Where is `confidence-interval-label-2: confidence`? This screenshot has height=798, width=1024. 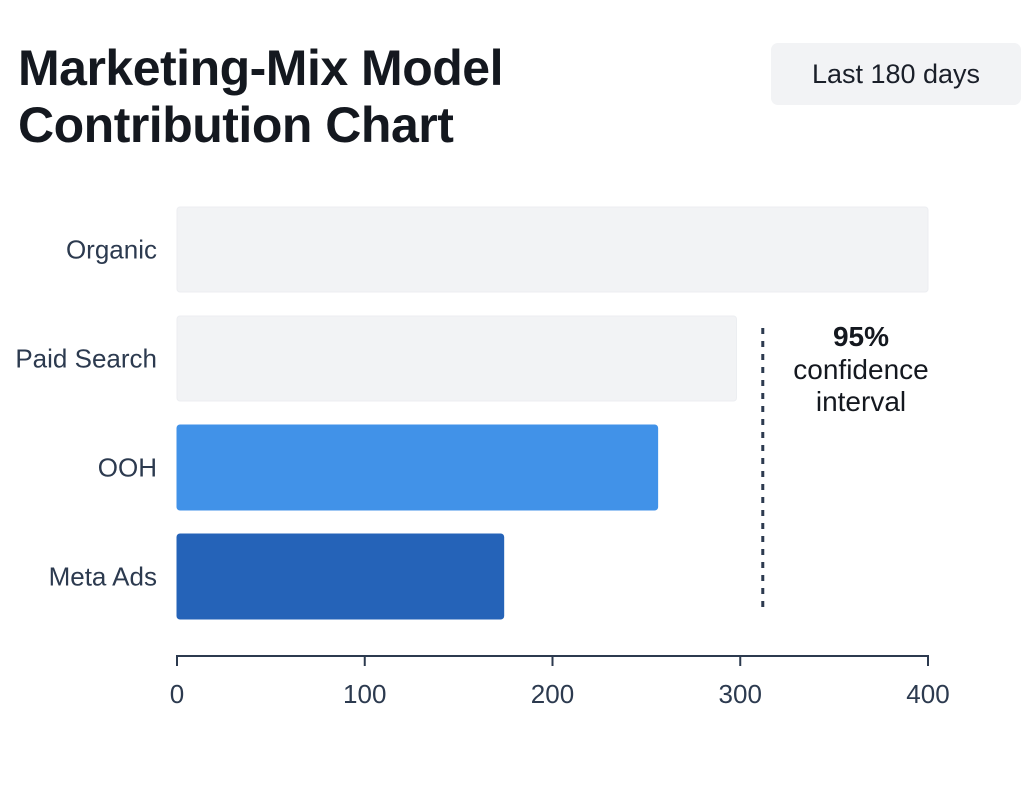 confidence-interval-label-2: confidence is located at coordinates (860, 369).